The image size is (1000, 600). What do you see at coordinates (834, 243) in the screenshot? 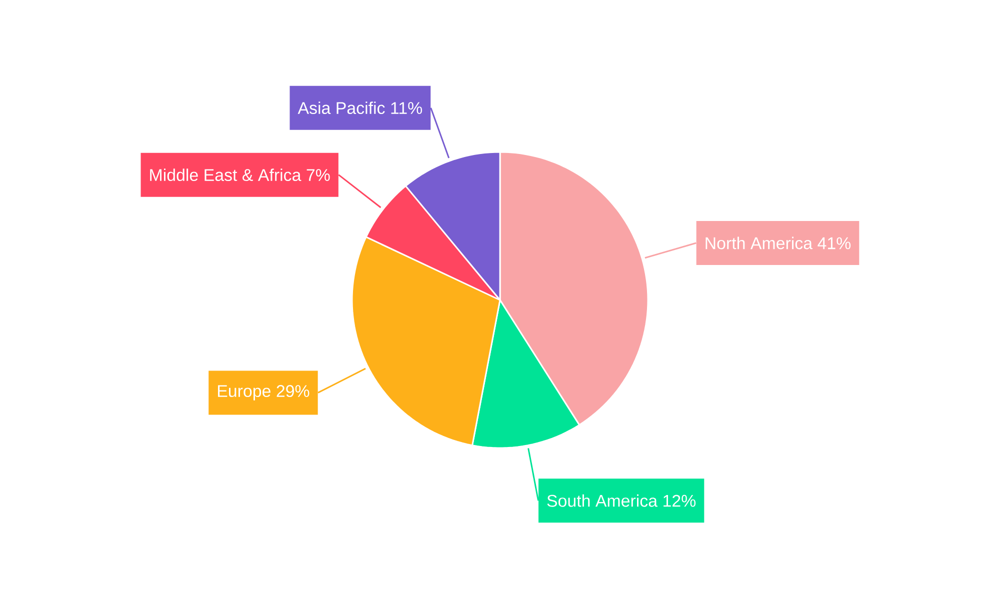
I see `data-label: 41%` at bounding box center [834, 243].